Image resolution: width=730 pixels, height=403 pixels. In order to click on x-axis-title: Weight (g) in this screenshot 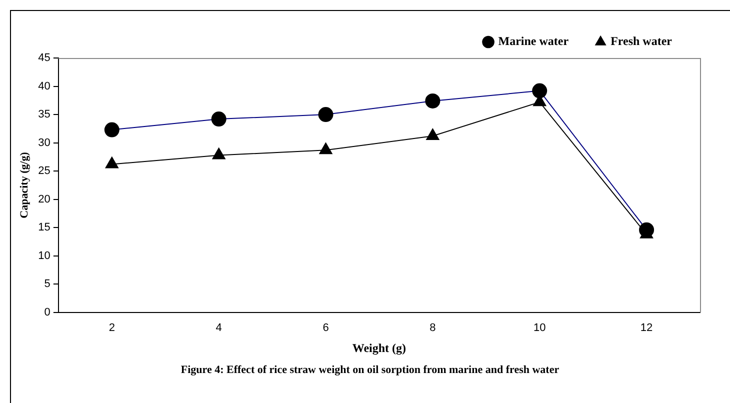, I will do `click(379, 347)`.